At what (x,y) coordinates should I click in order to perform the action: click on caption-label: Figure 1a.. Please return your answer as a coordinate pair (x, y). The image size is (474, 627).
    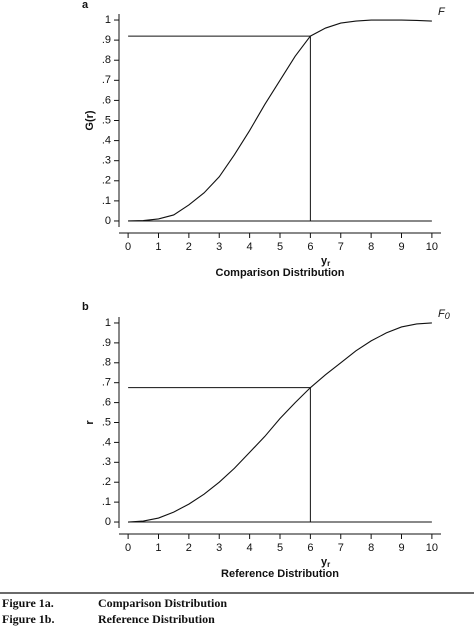
    Looking at the image, I should click on (28, 603).